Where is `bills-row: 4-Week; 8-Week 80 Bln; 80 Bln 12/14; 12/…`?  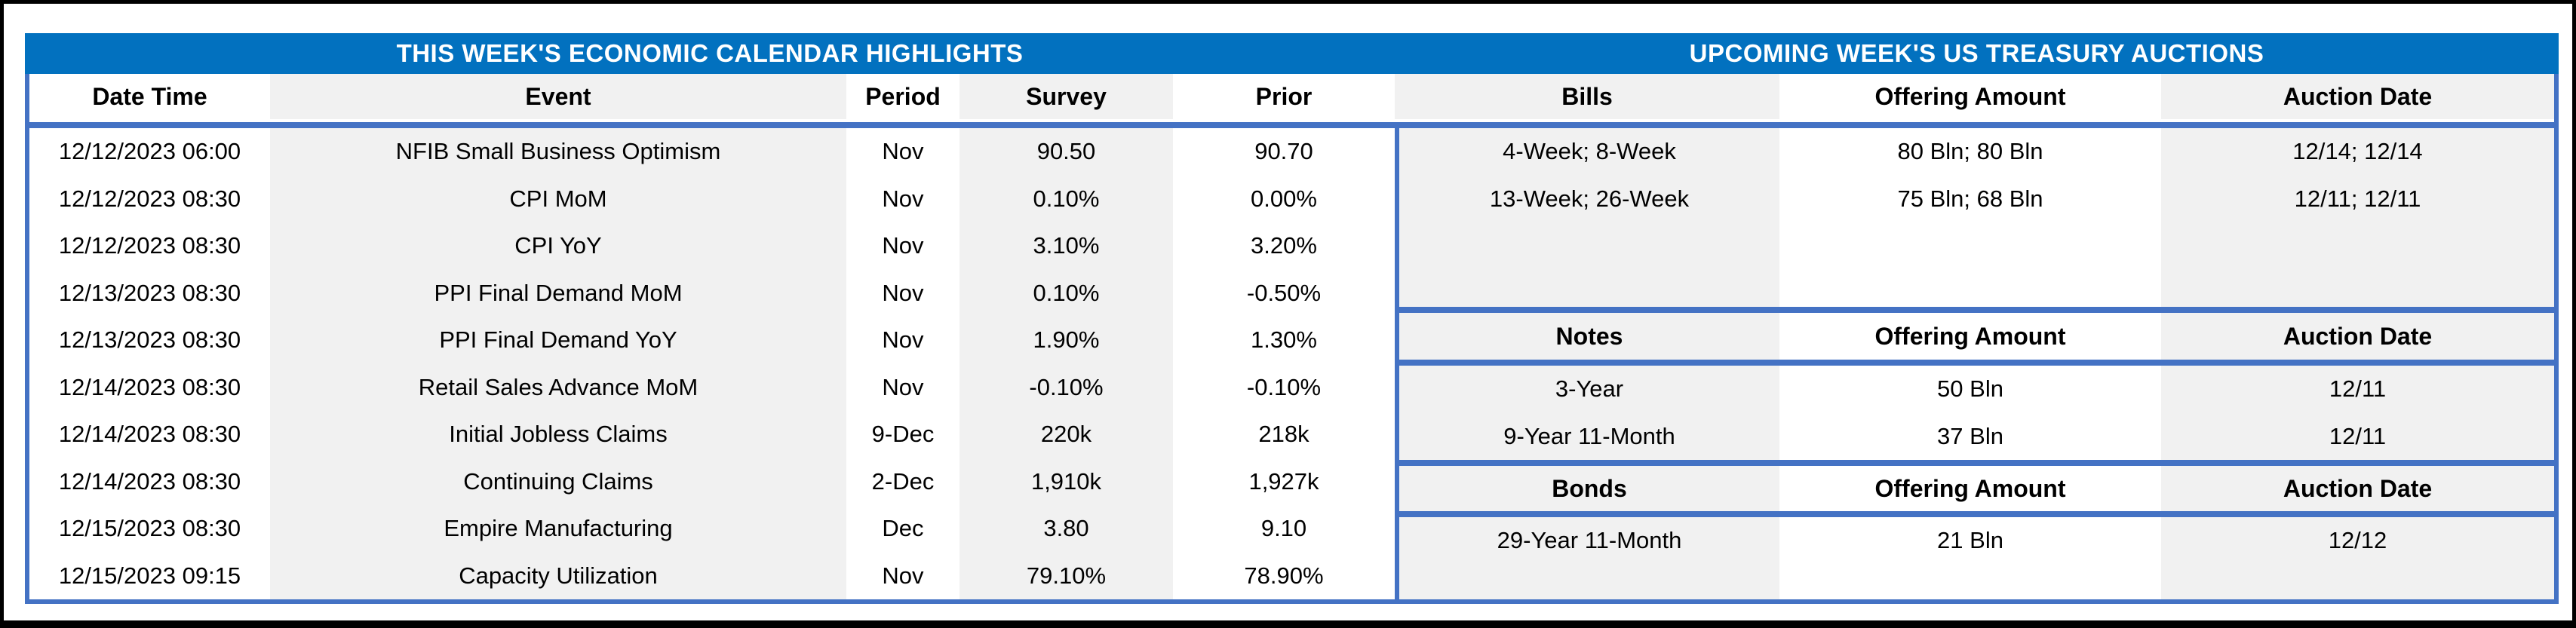 bills-row: 4-Week; 8-Week 80 Bln; 80 Bln 12/14; 12/… is located at coordinates (1976, 152).